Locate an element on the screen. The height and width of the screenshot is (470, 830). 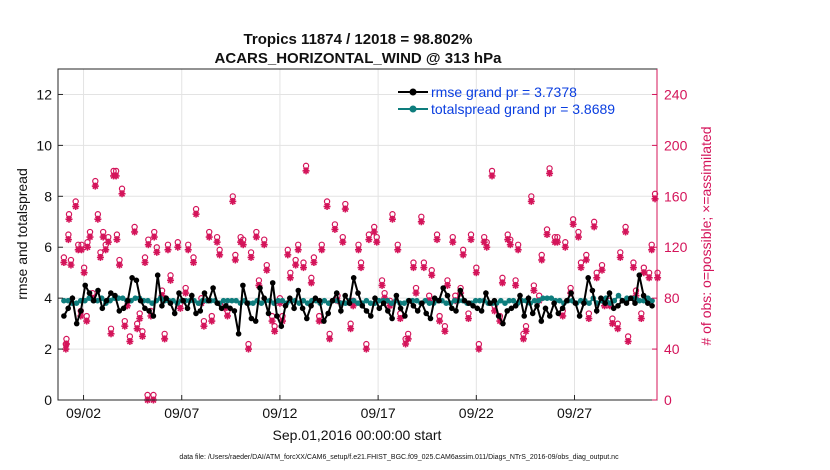
x-axis-label: Sep.01,2016 00:00:00 start is located at coordinates (357, 435).